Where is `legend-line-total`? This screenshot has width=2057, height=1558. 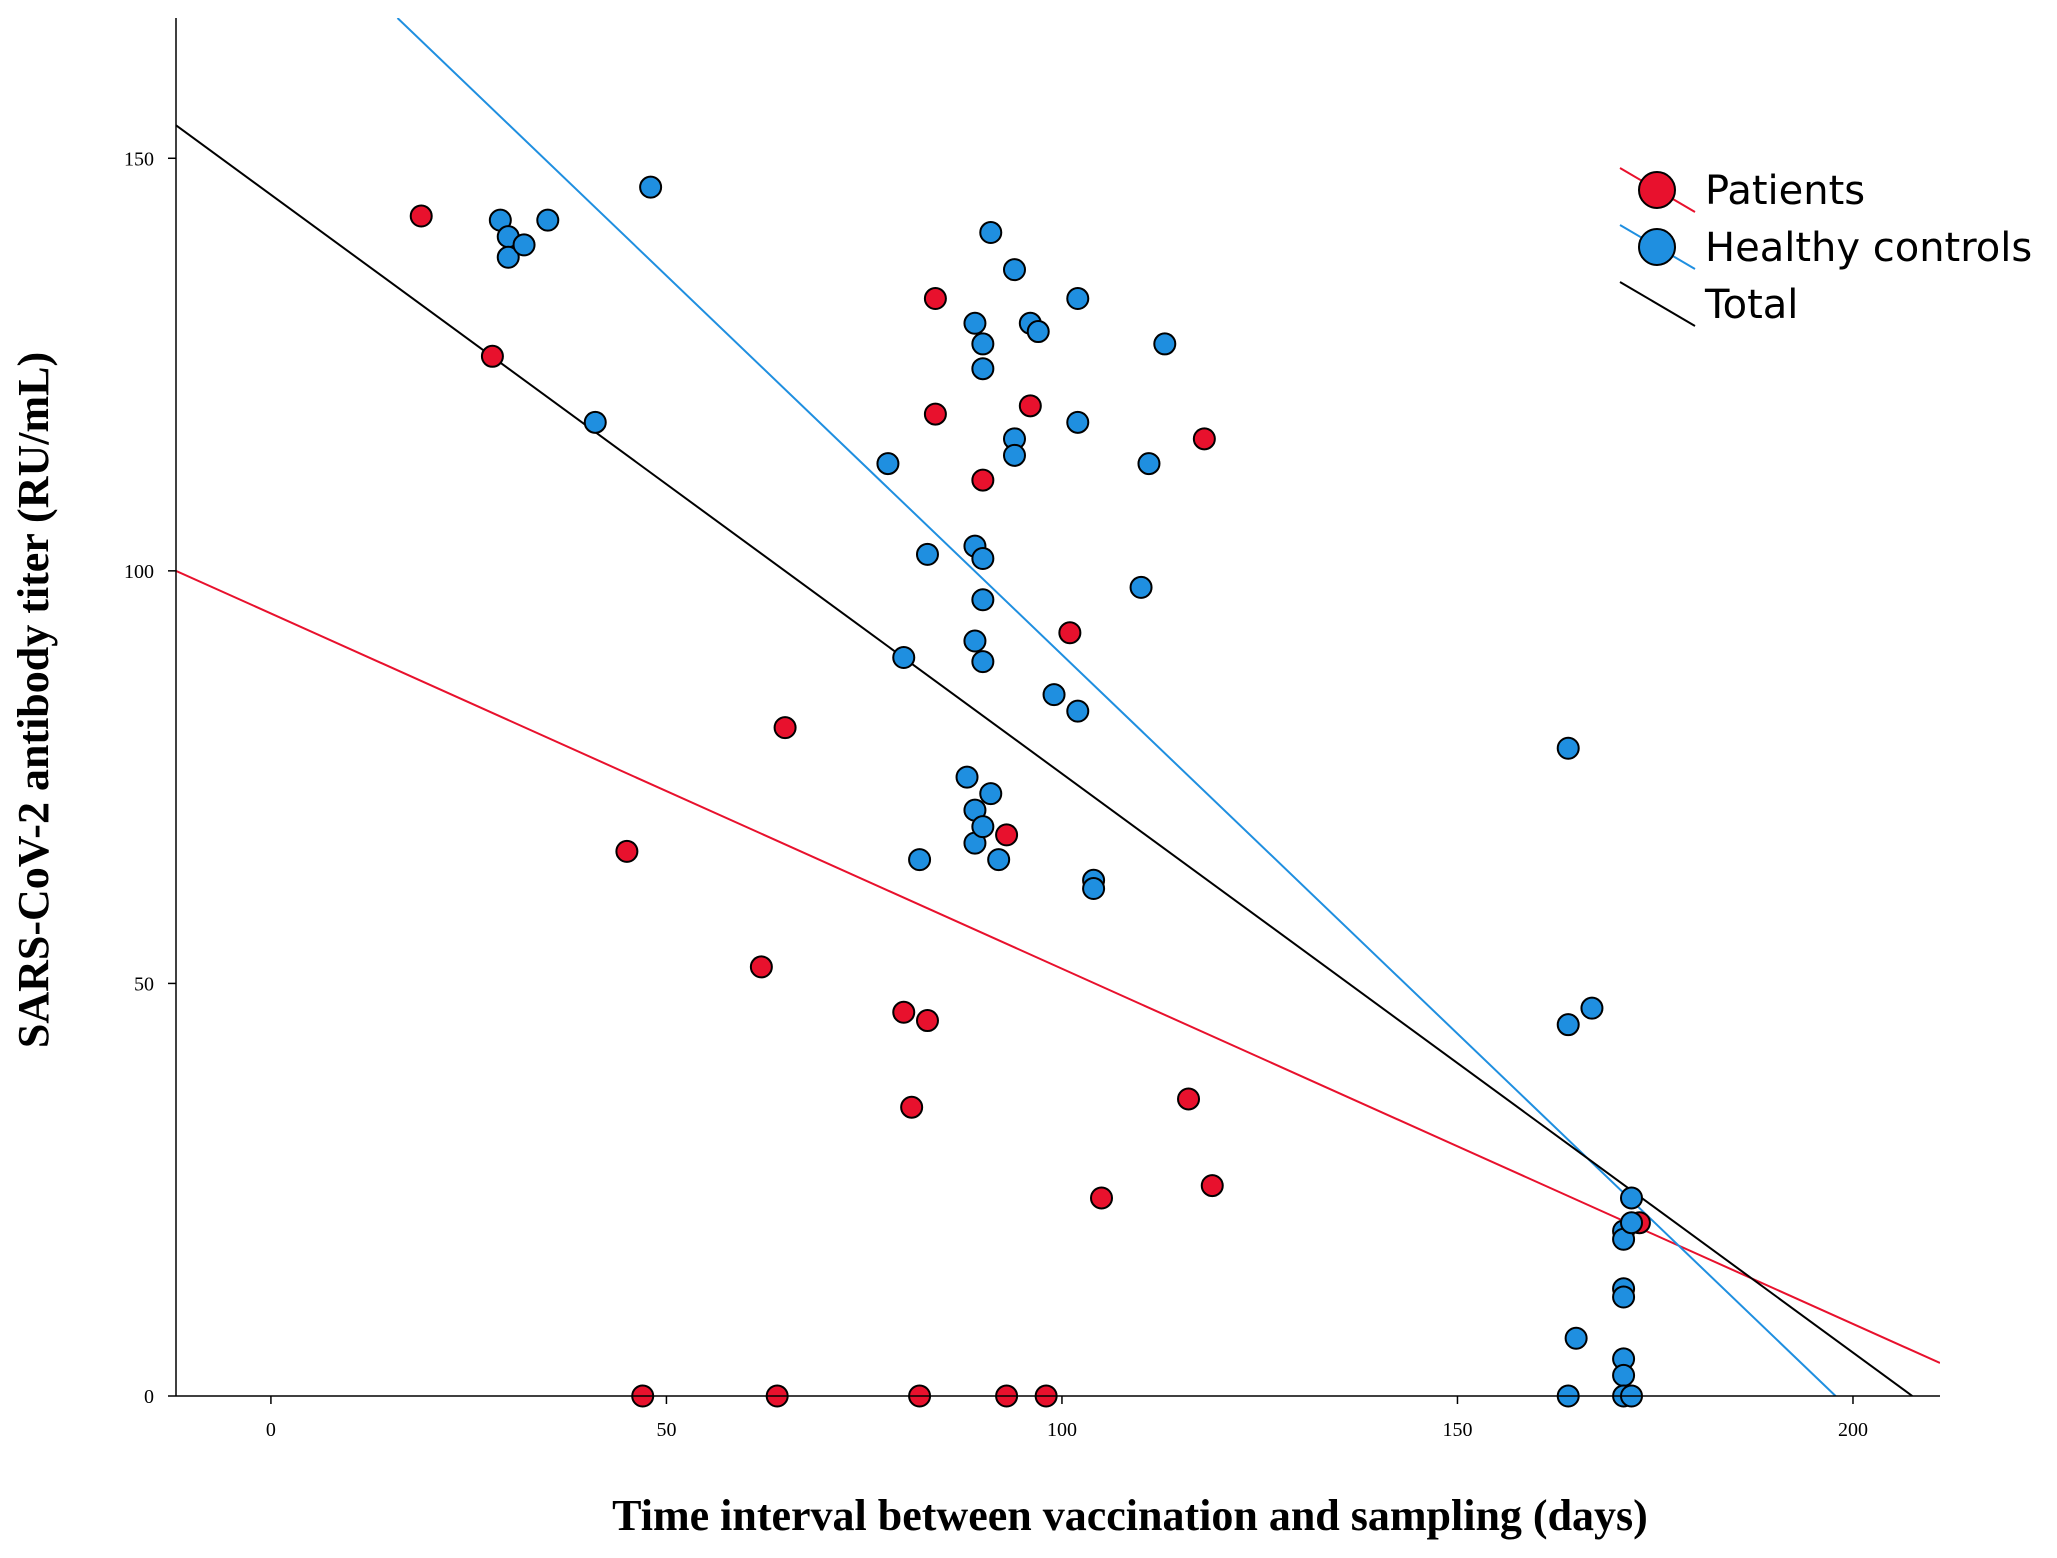
legend-line-total is located at coordinates (1657, 304).